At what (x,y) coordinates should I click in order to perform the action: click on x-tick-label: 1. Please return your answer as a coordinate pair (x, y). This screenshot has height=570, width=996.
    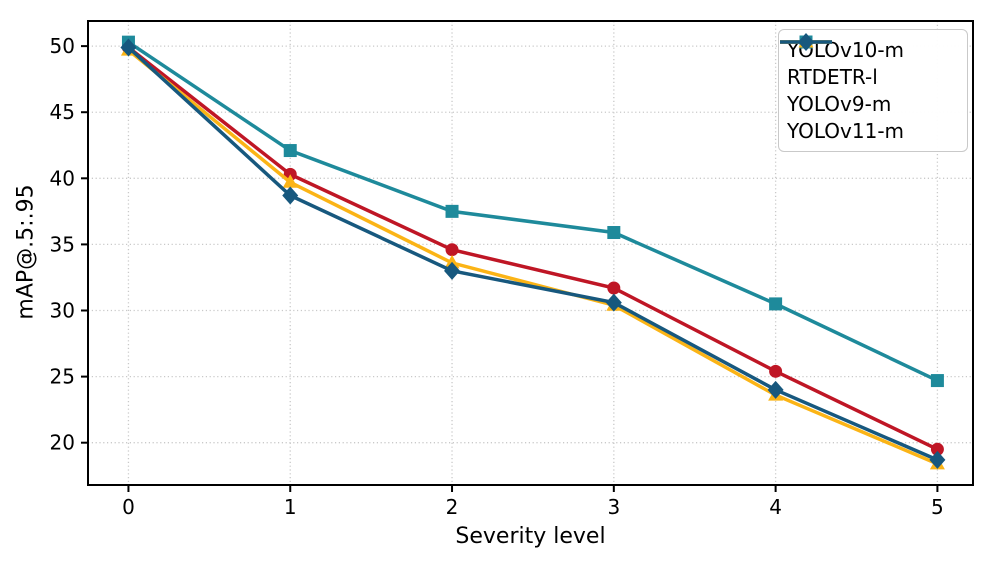
    Looking at the image, I should click on (290, 507).